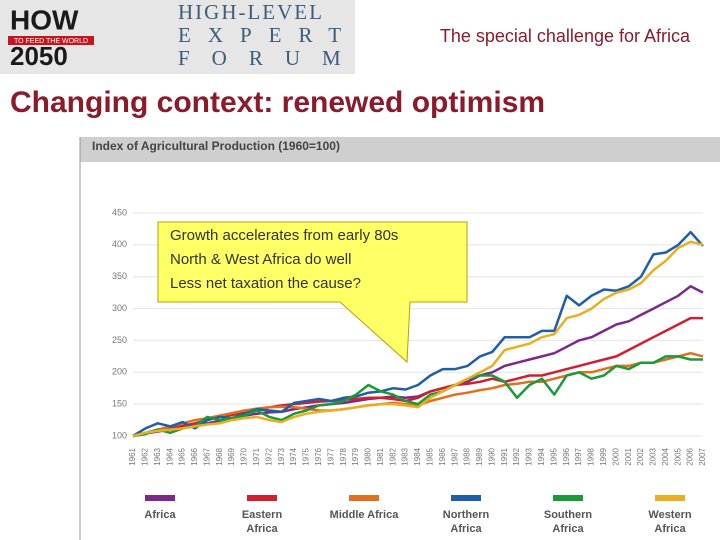  I want to click on x-tick-label: 1983, so click(405, 456).